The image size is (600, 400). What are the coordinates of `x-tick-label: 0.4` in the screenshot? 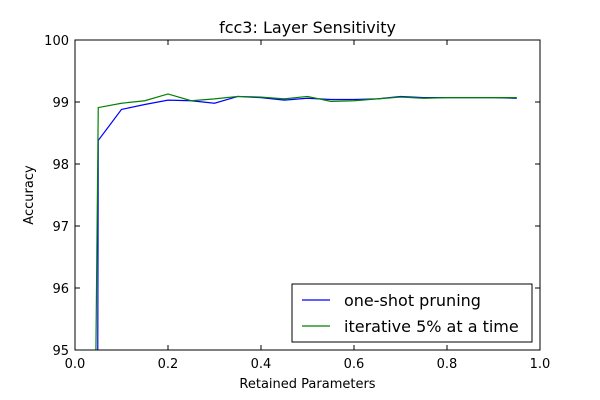 It's located at (261, 364).